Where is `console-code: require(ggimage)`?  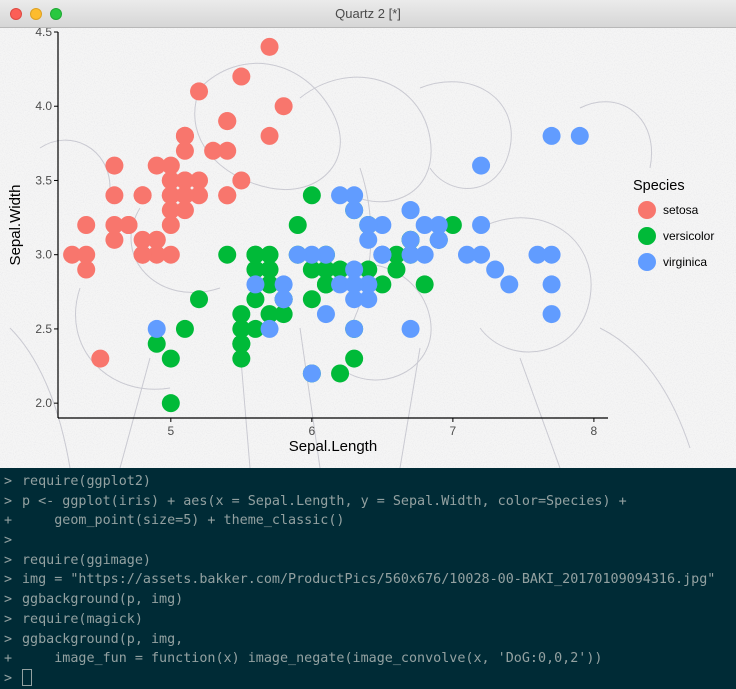
console-code: require(ggimage) is located at coordinates (86, 560).